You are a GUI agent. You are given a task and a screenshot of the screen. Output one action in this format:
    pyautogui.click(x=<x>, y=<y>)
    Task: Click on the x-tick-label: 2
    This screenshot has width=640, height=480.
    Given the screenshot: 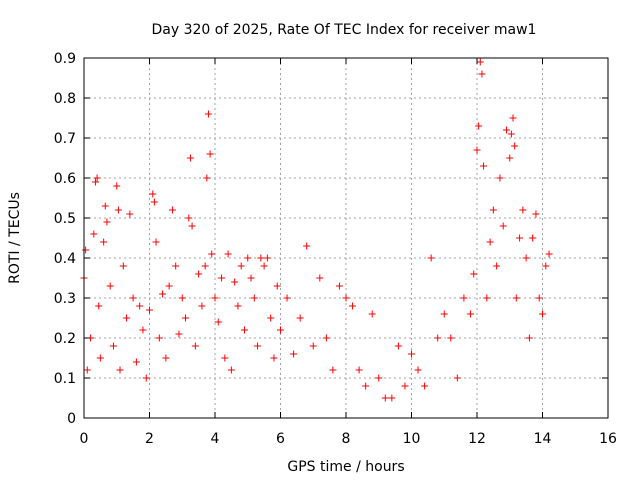 What is the action you would take?
    pyautogui.click(x=149, y=439)
    